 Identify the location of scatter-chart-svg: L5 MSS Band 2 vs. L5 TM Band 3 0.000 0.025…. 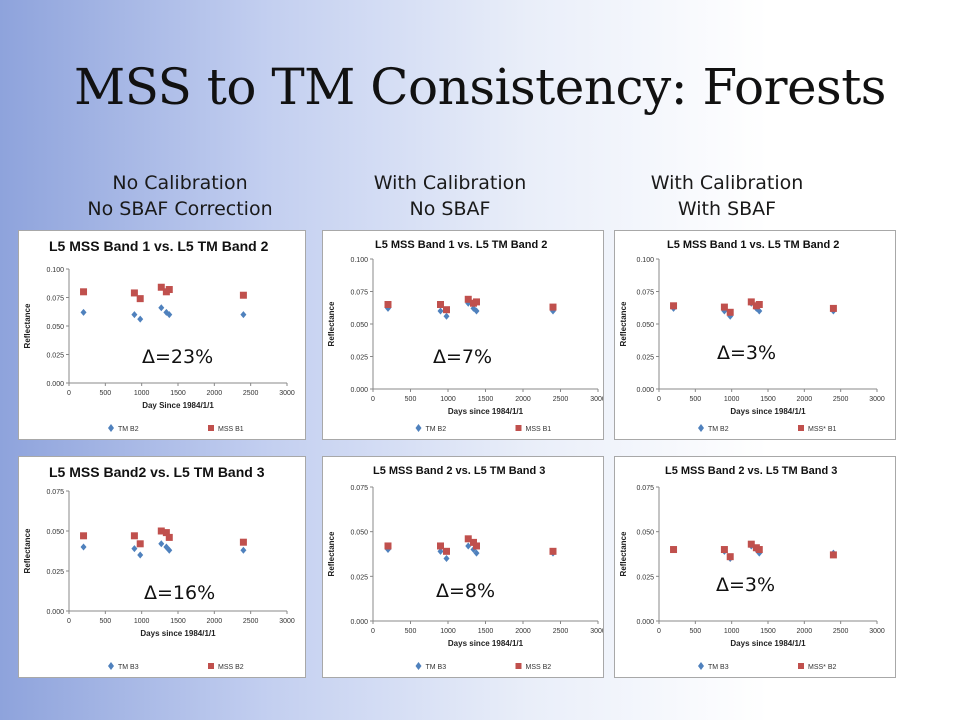
(752, 568).